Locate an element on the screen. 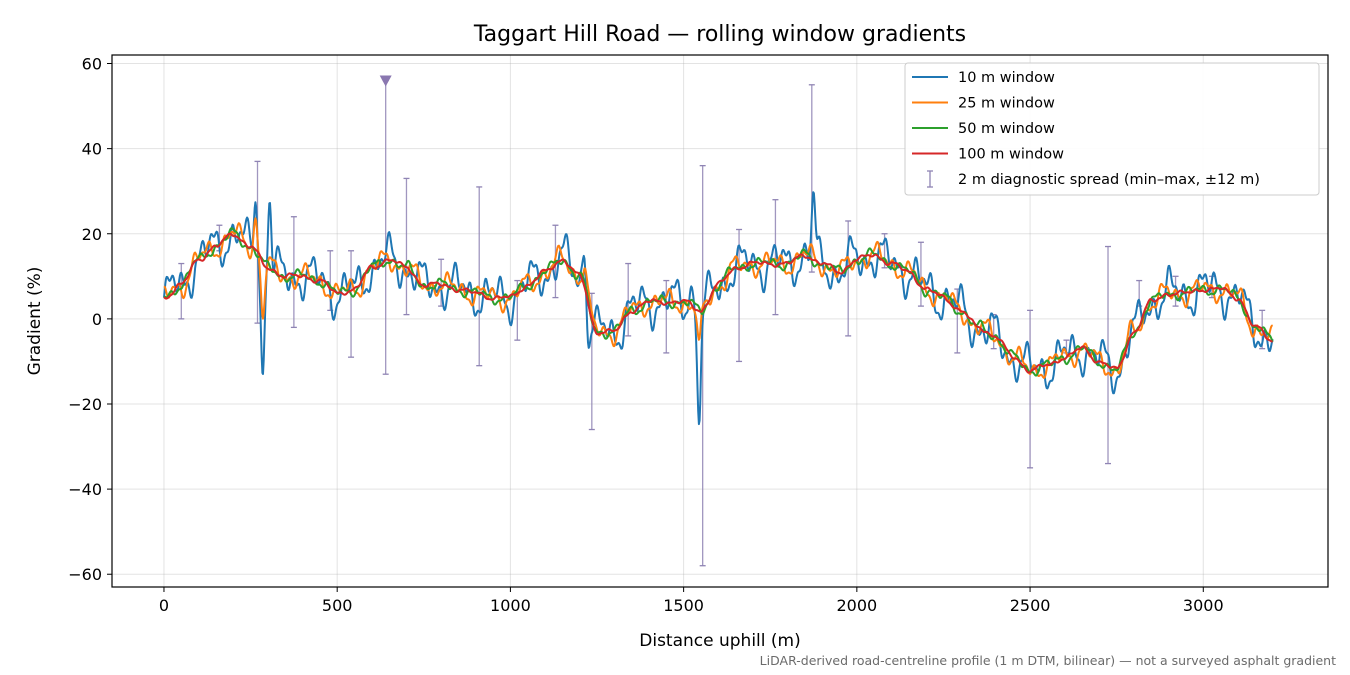 This screenshot has height=675, width=1350. legend-label: 2 m diagnostic spread (min–max, ±12 m) is located at coordinates (1109, 180).